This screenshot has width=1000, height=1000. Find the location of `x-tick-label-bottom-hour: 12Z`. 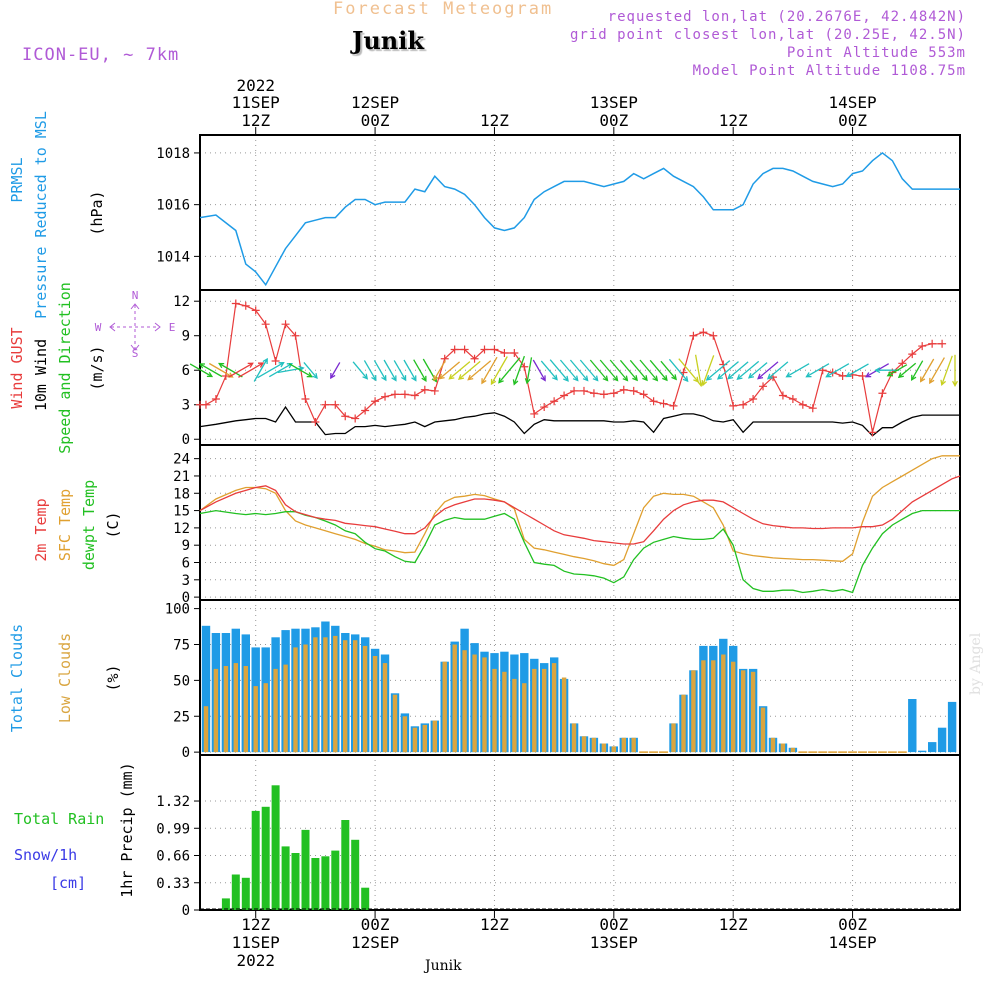

x-tick-label-bottom-hour: 12Z is located at coordinates (494, 924).